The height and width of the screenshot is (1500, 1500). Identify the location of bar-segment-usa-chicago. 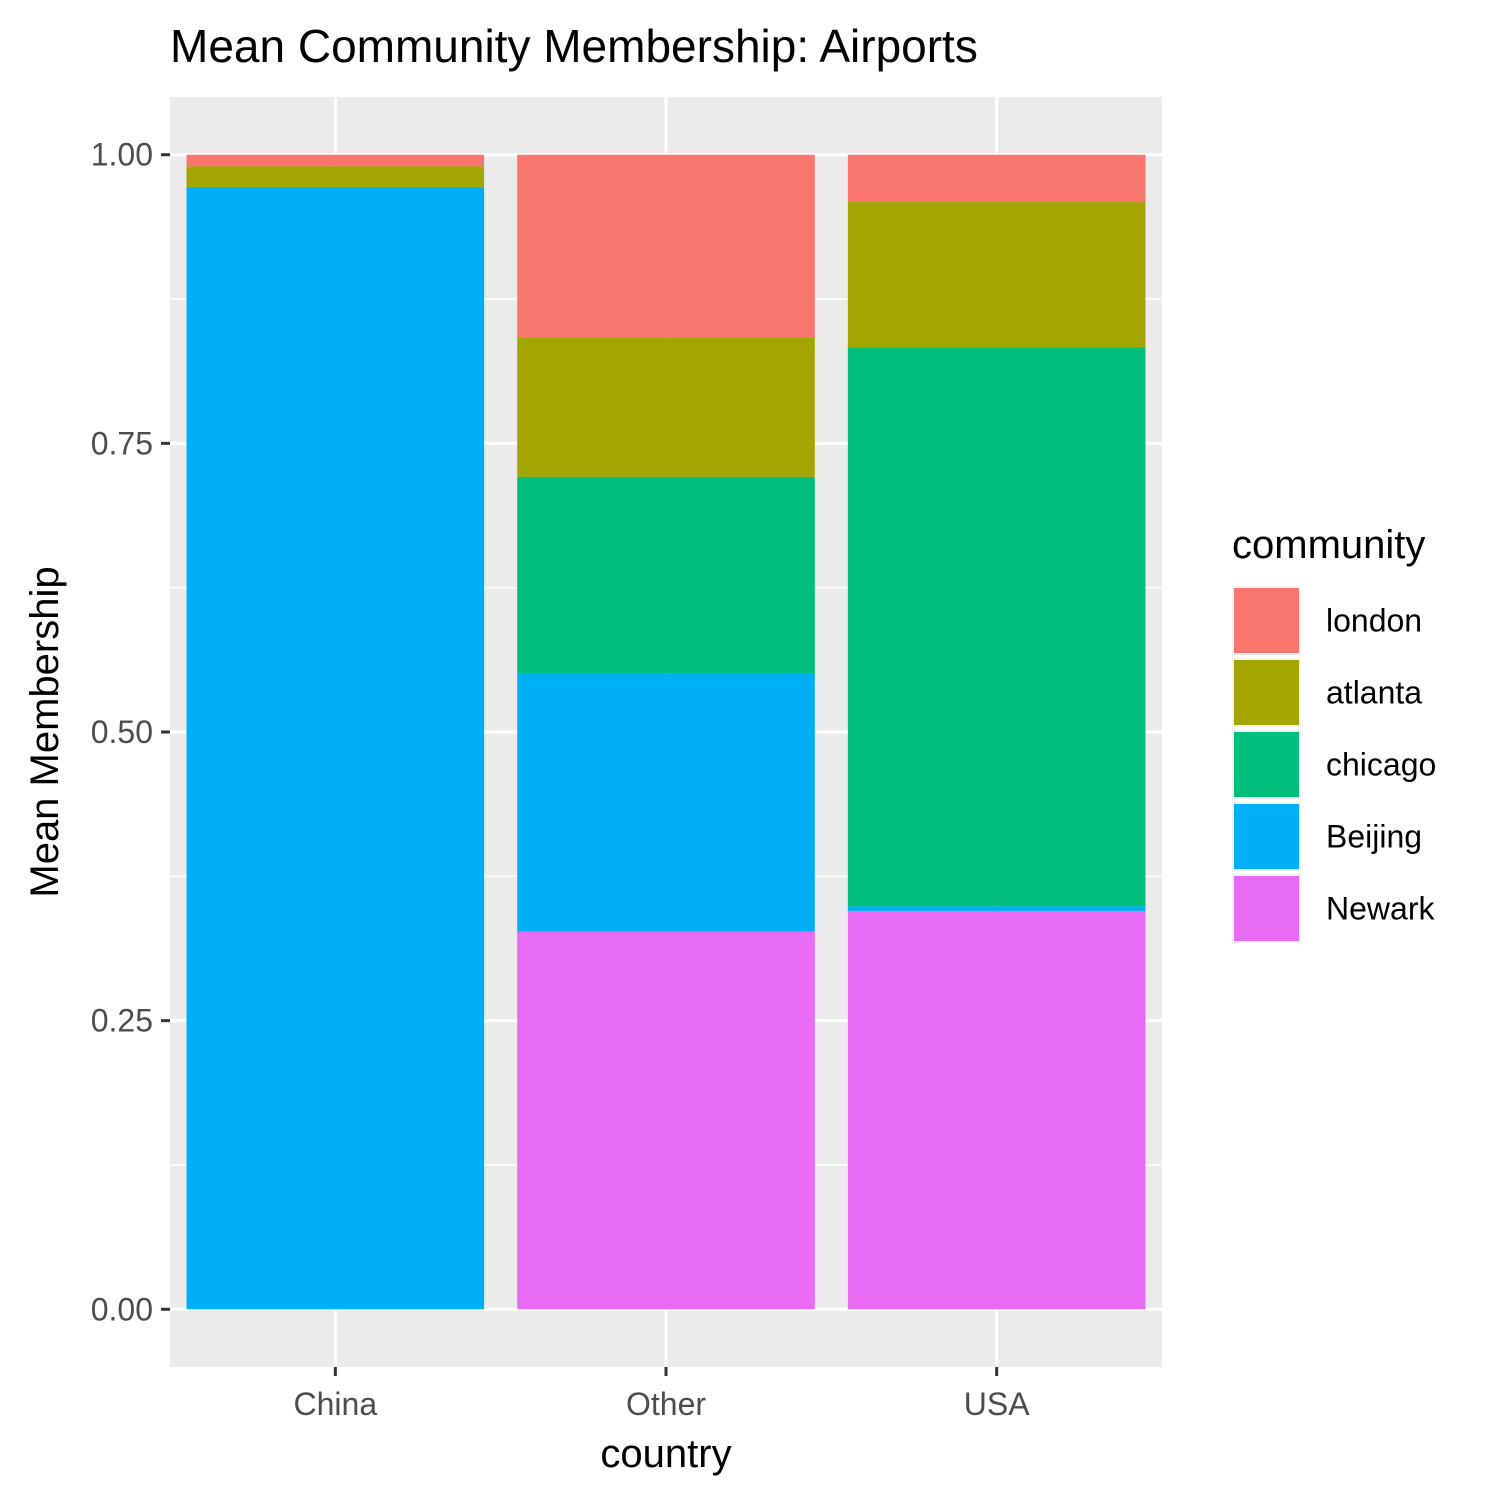
(996, 627).